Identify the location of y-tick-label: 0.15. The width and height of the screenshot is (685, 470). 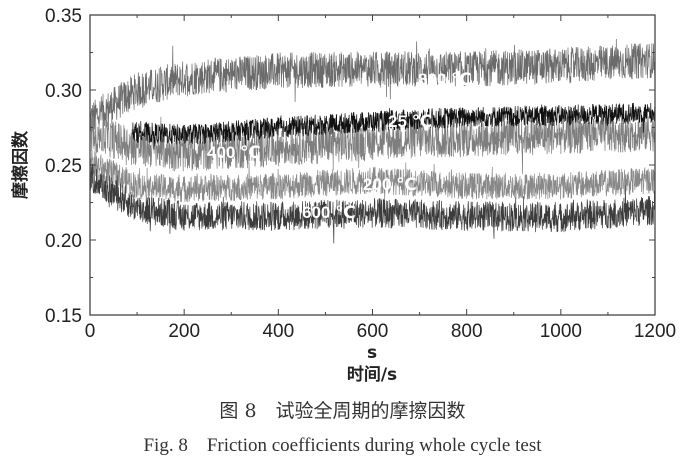
(63, 316).